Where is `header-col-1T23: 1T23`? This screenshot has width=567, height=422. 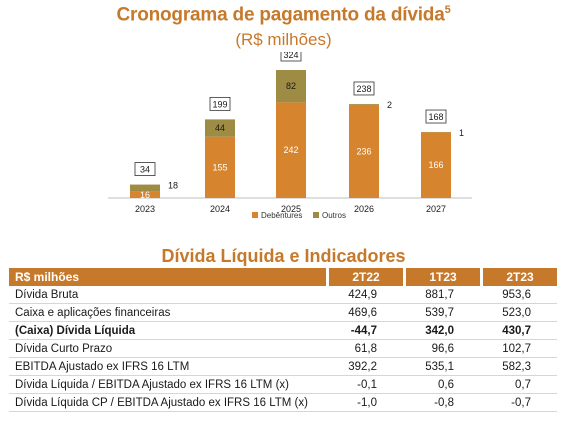 header-col-1T23: 1T23 is located at coordinates (441, 277).